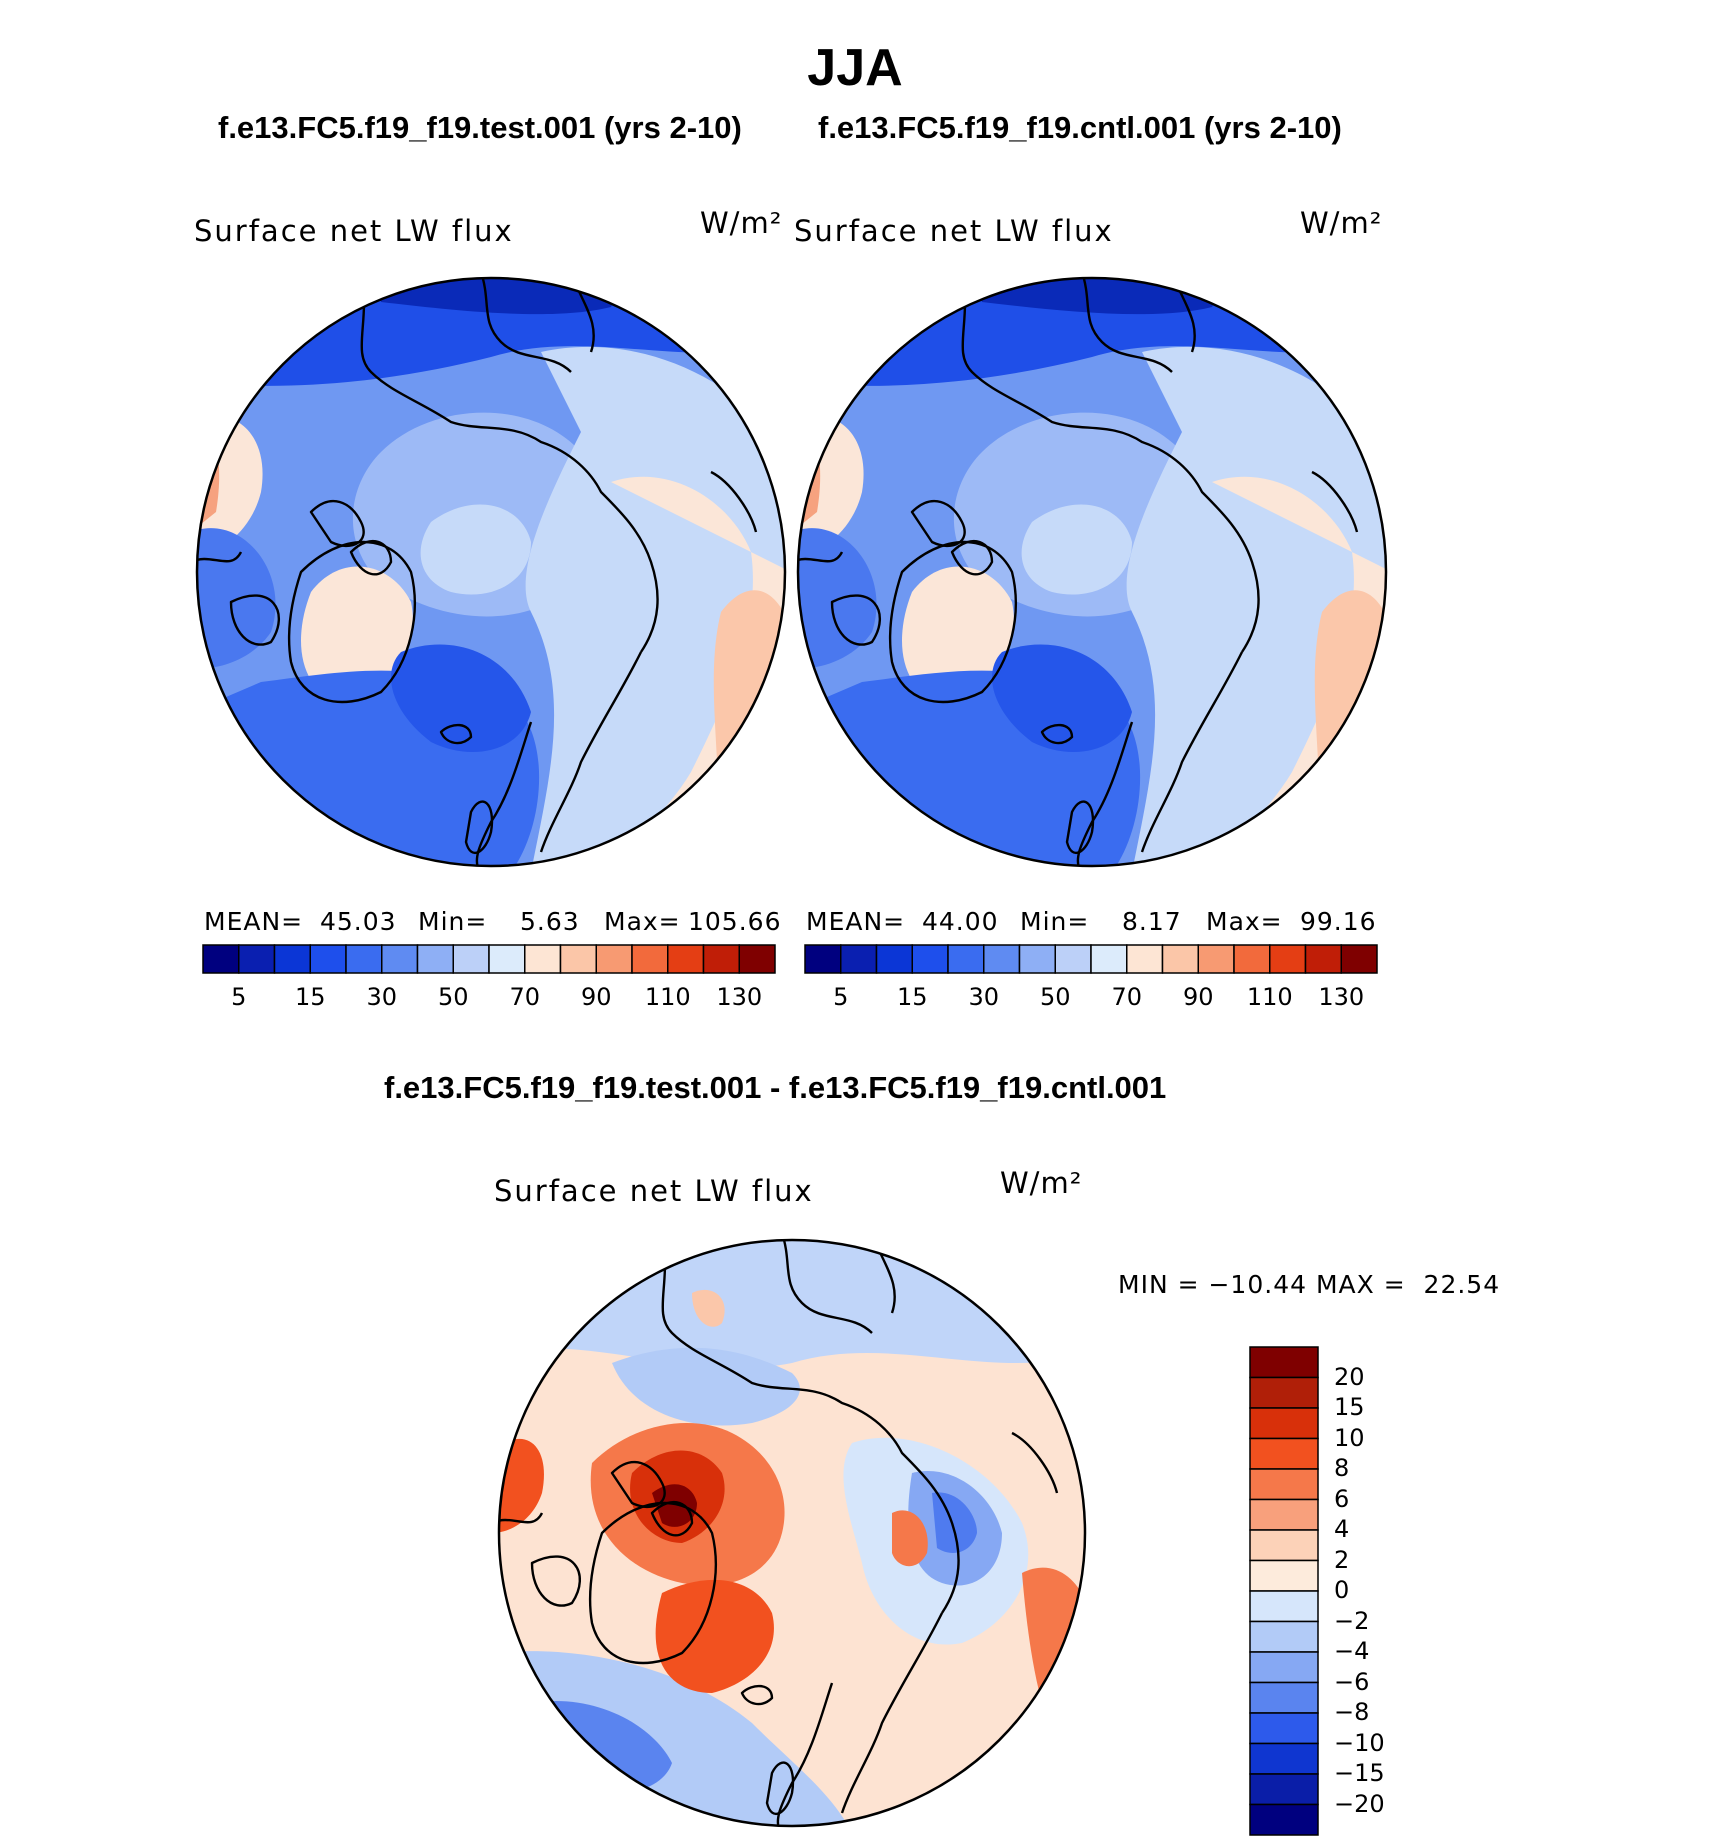  I want to click on diff-map-border, so click(792, 1533).